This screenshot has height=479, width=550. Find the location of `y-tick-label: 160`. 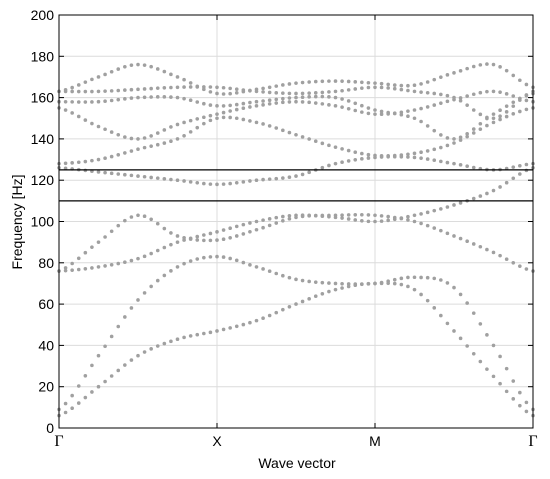

y-tick-label: 160 is located at coordinates (43, 98).